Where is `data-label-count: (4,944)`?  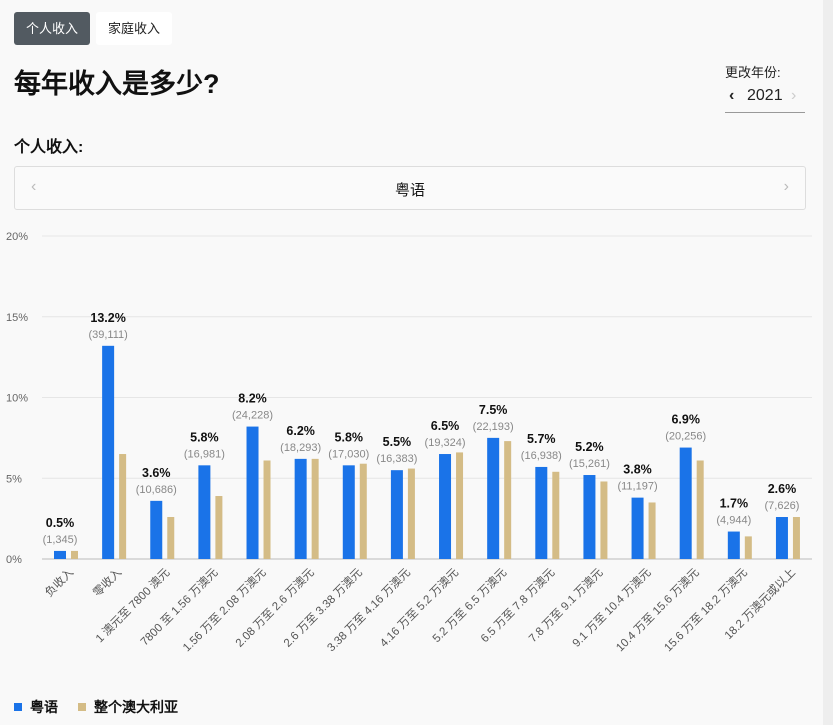
data-label-count: (4,944) is located at coordinates (733, 521).